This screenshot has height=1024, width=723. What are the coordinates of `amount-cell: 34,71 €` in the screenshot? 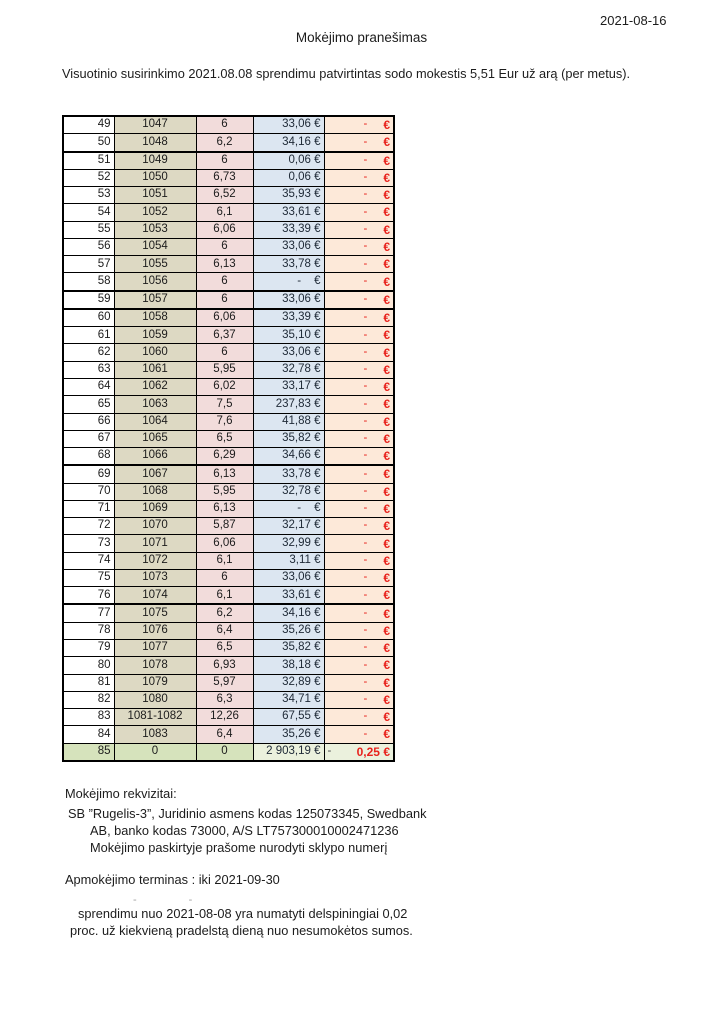 It's located at (288, 700).